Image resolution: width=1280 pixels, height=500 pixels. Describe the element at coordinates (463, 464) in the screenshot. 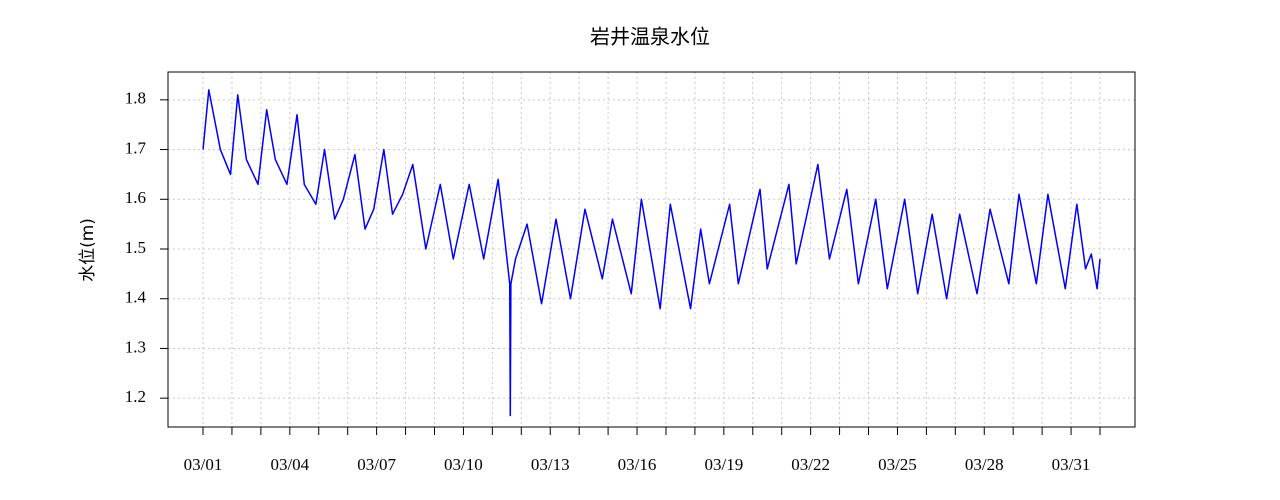

I see `x-tick-label: 03/10` at that location.